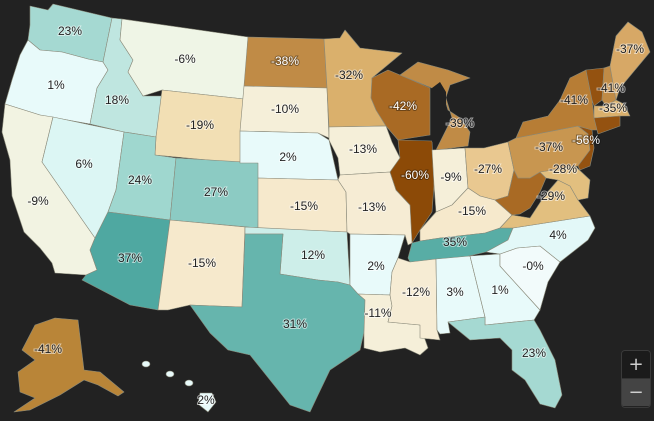  I want to click on state-CT, so click(607, 125).